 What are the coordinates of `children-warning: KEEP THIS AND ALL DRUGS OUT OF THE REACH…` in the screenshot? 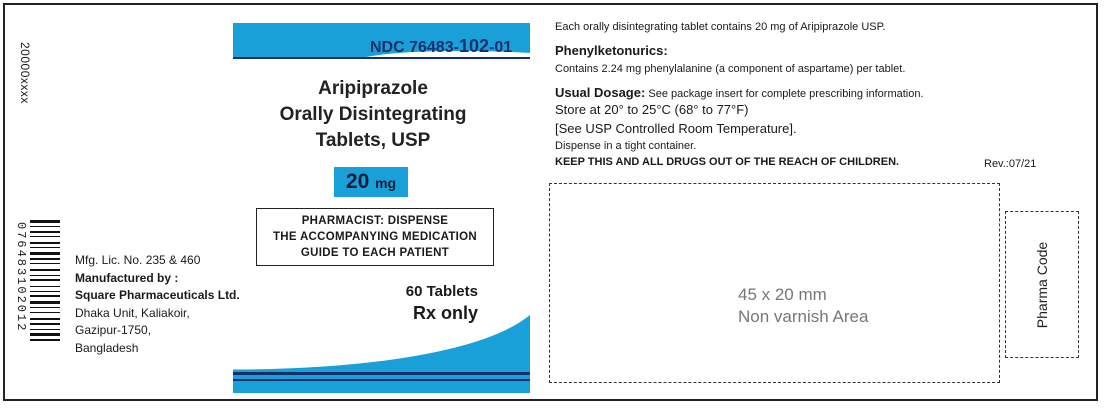 It's located at (727, 162).